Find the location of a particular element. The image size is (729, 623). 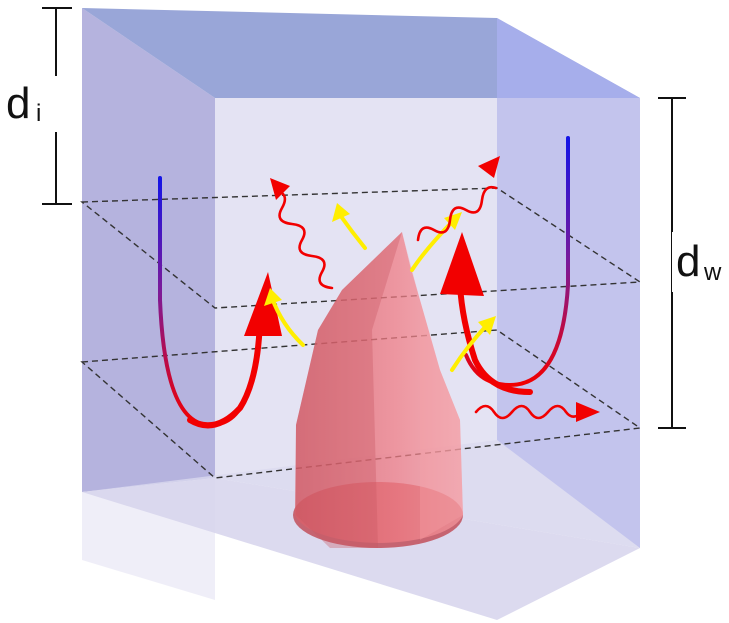

wavy-arrowhead-1-icon is located at coordinates (280, 189).